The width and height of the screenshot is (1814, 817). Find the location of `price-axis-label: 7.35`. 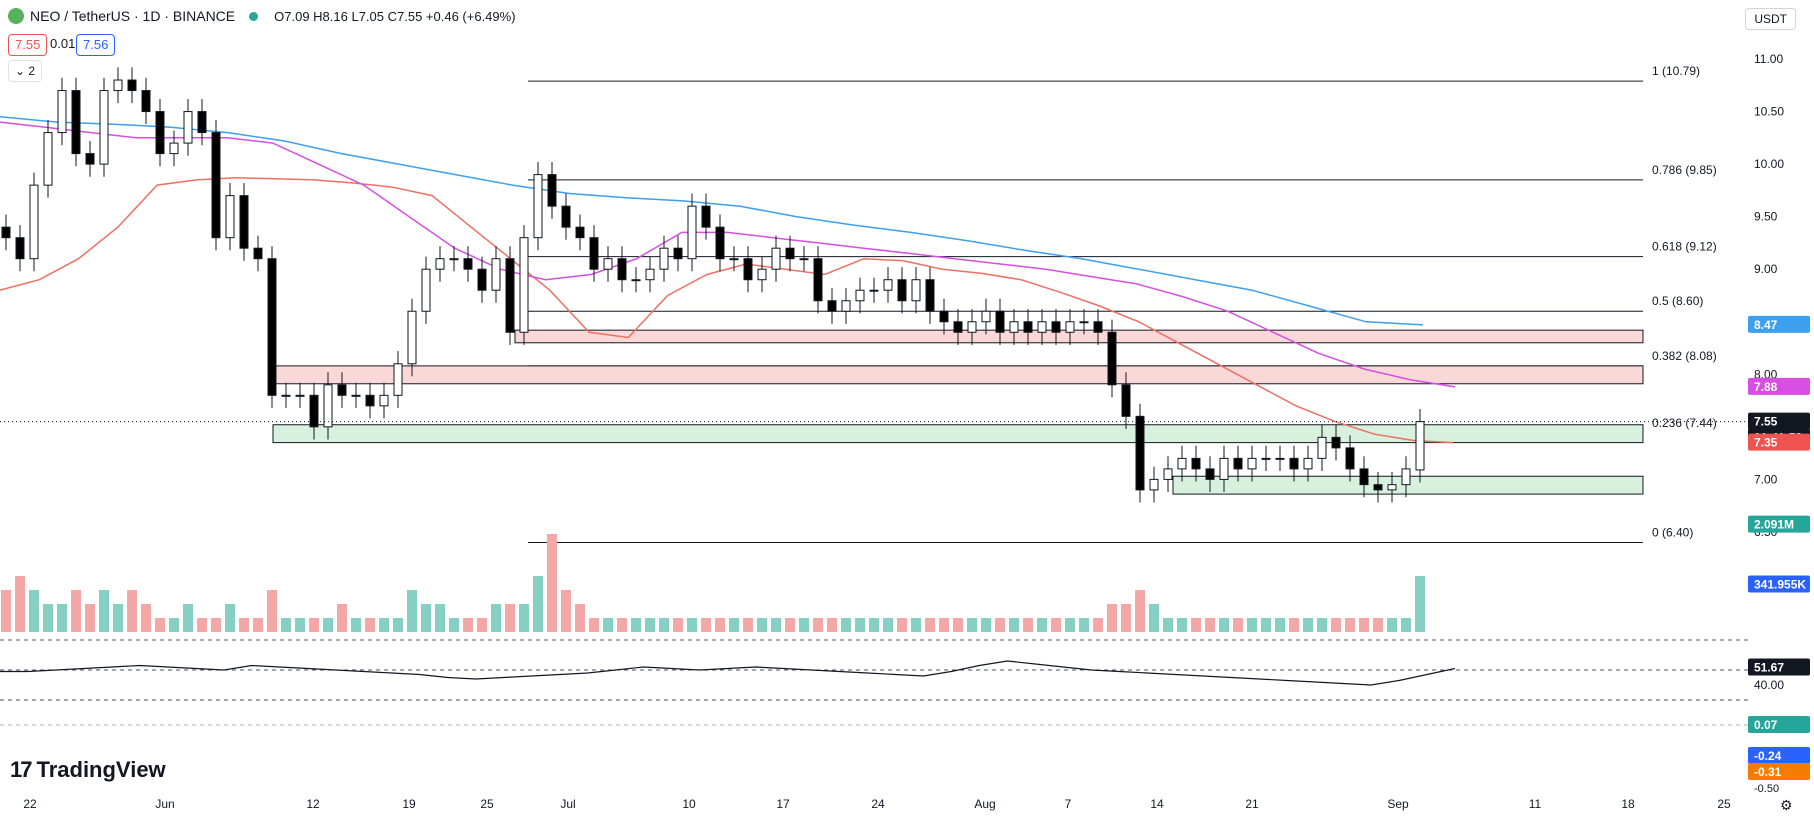

price-axis-label: 7.35 is located at coordinates (1779, 442).